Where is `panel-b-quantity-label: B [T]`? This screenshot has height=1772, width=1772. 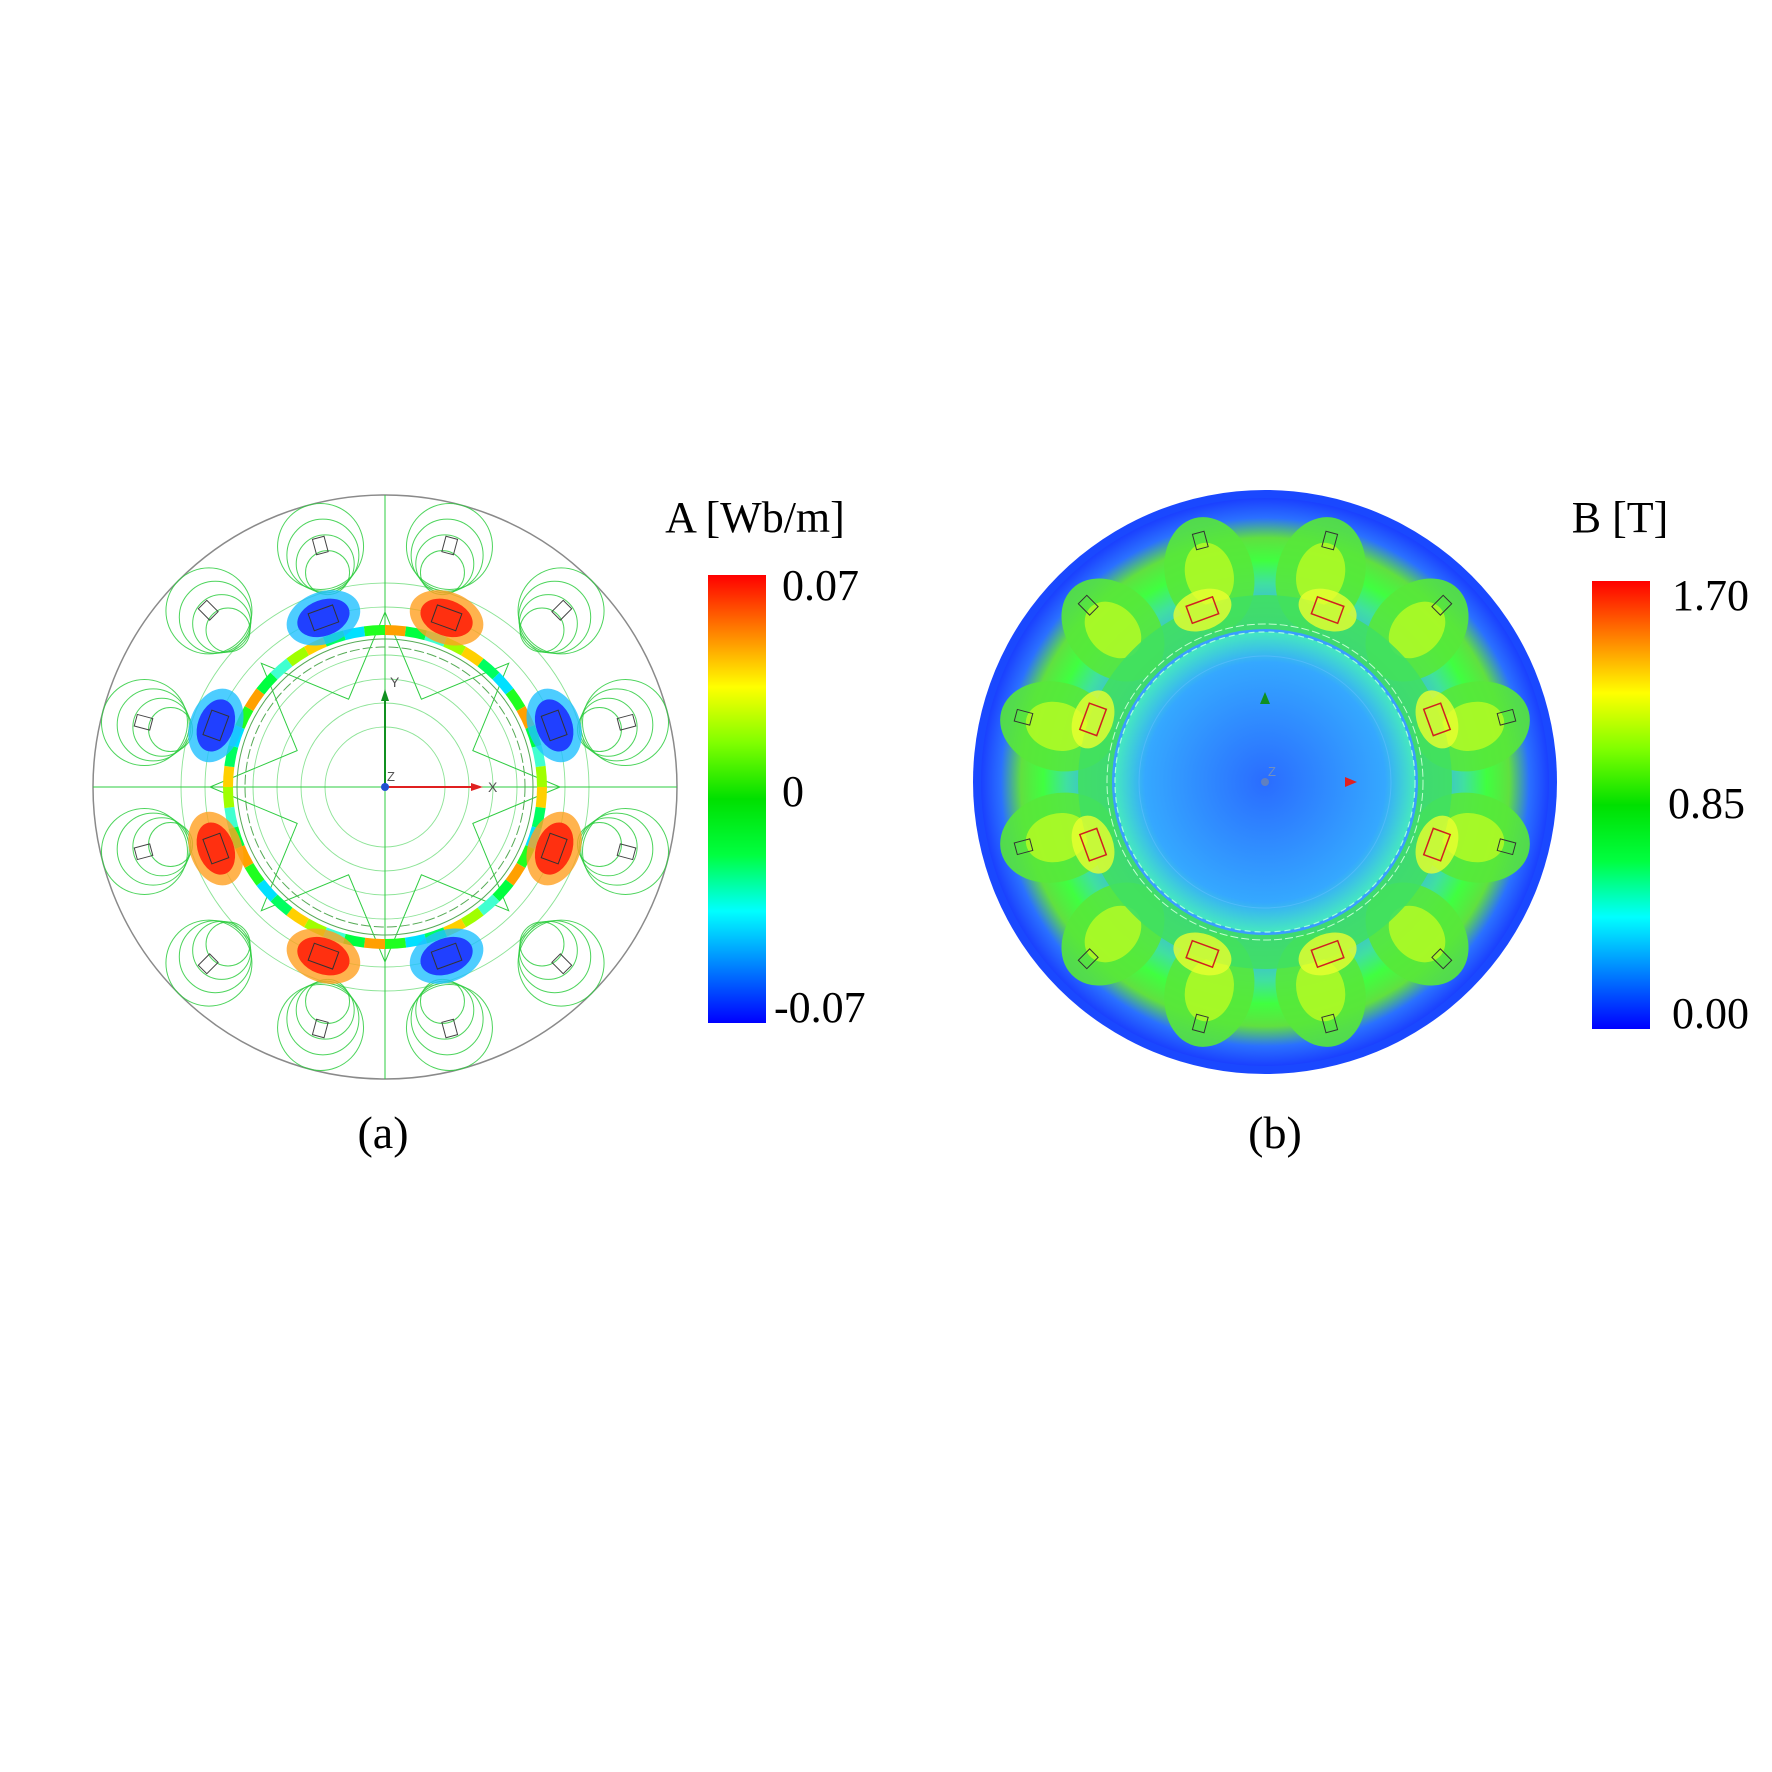
panel-b-quantity-label: B [T] is located at coordinates (1620, 517).